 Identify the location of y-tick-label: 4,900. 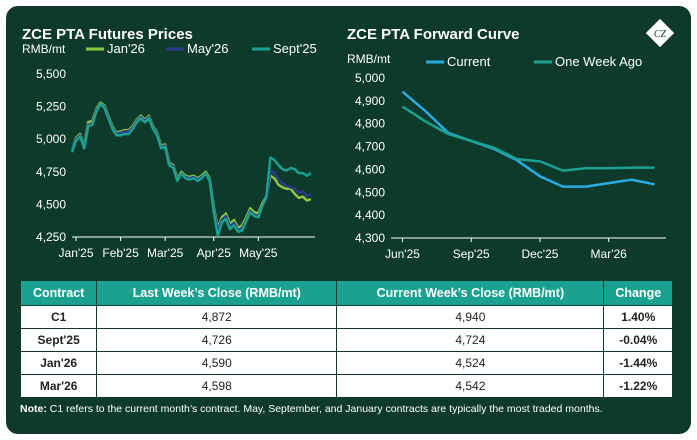
(370, 101).